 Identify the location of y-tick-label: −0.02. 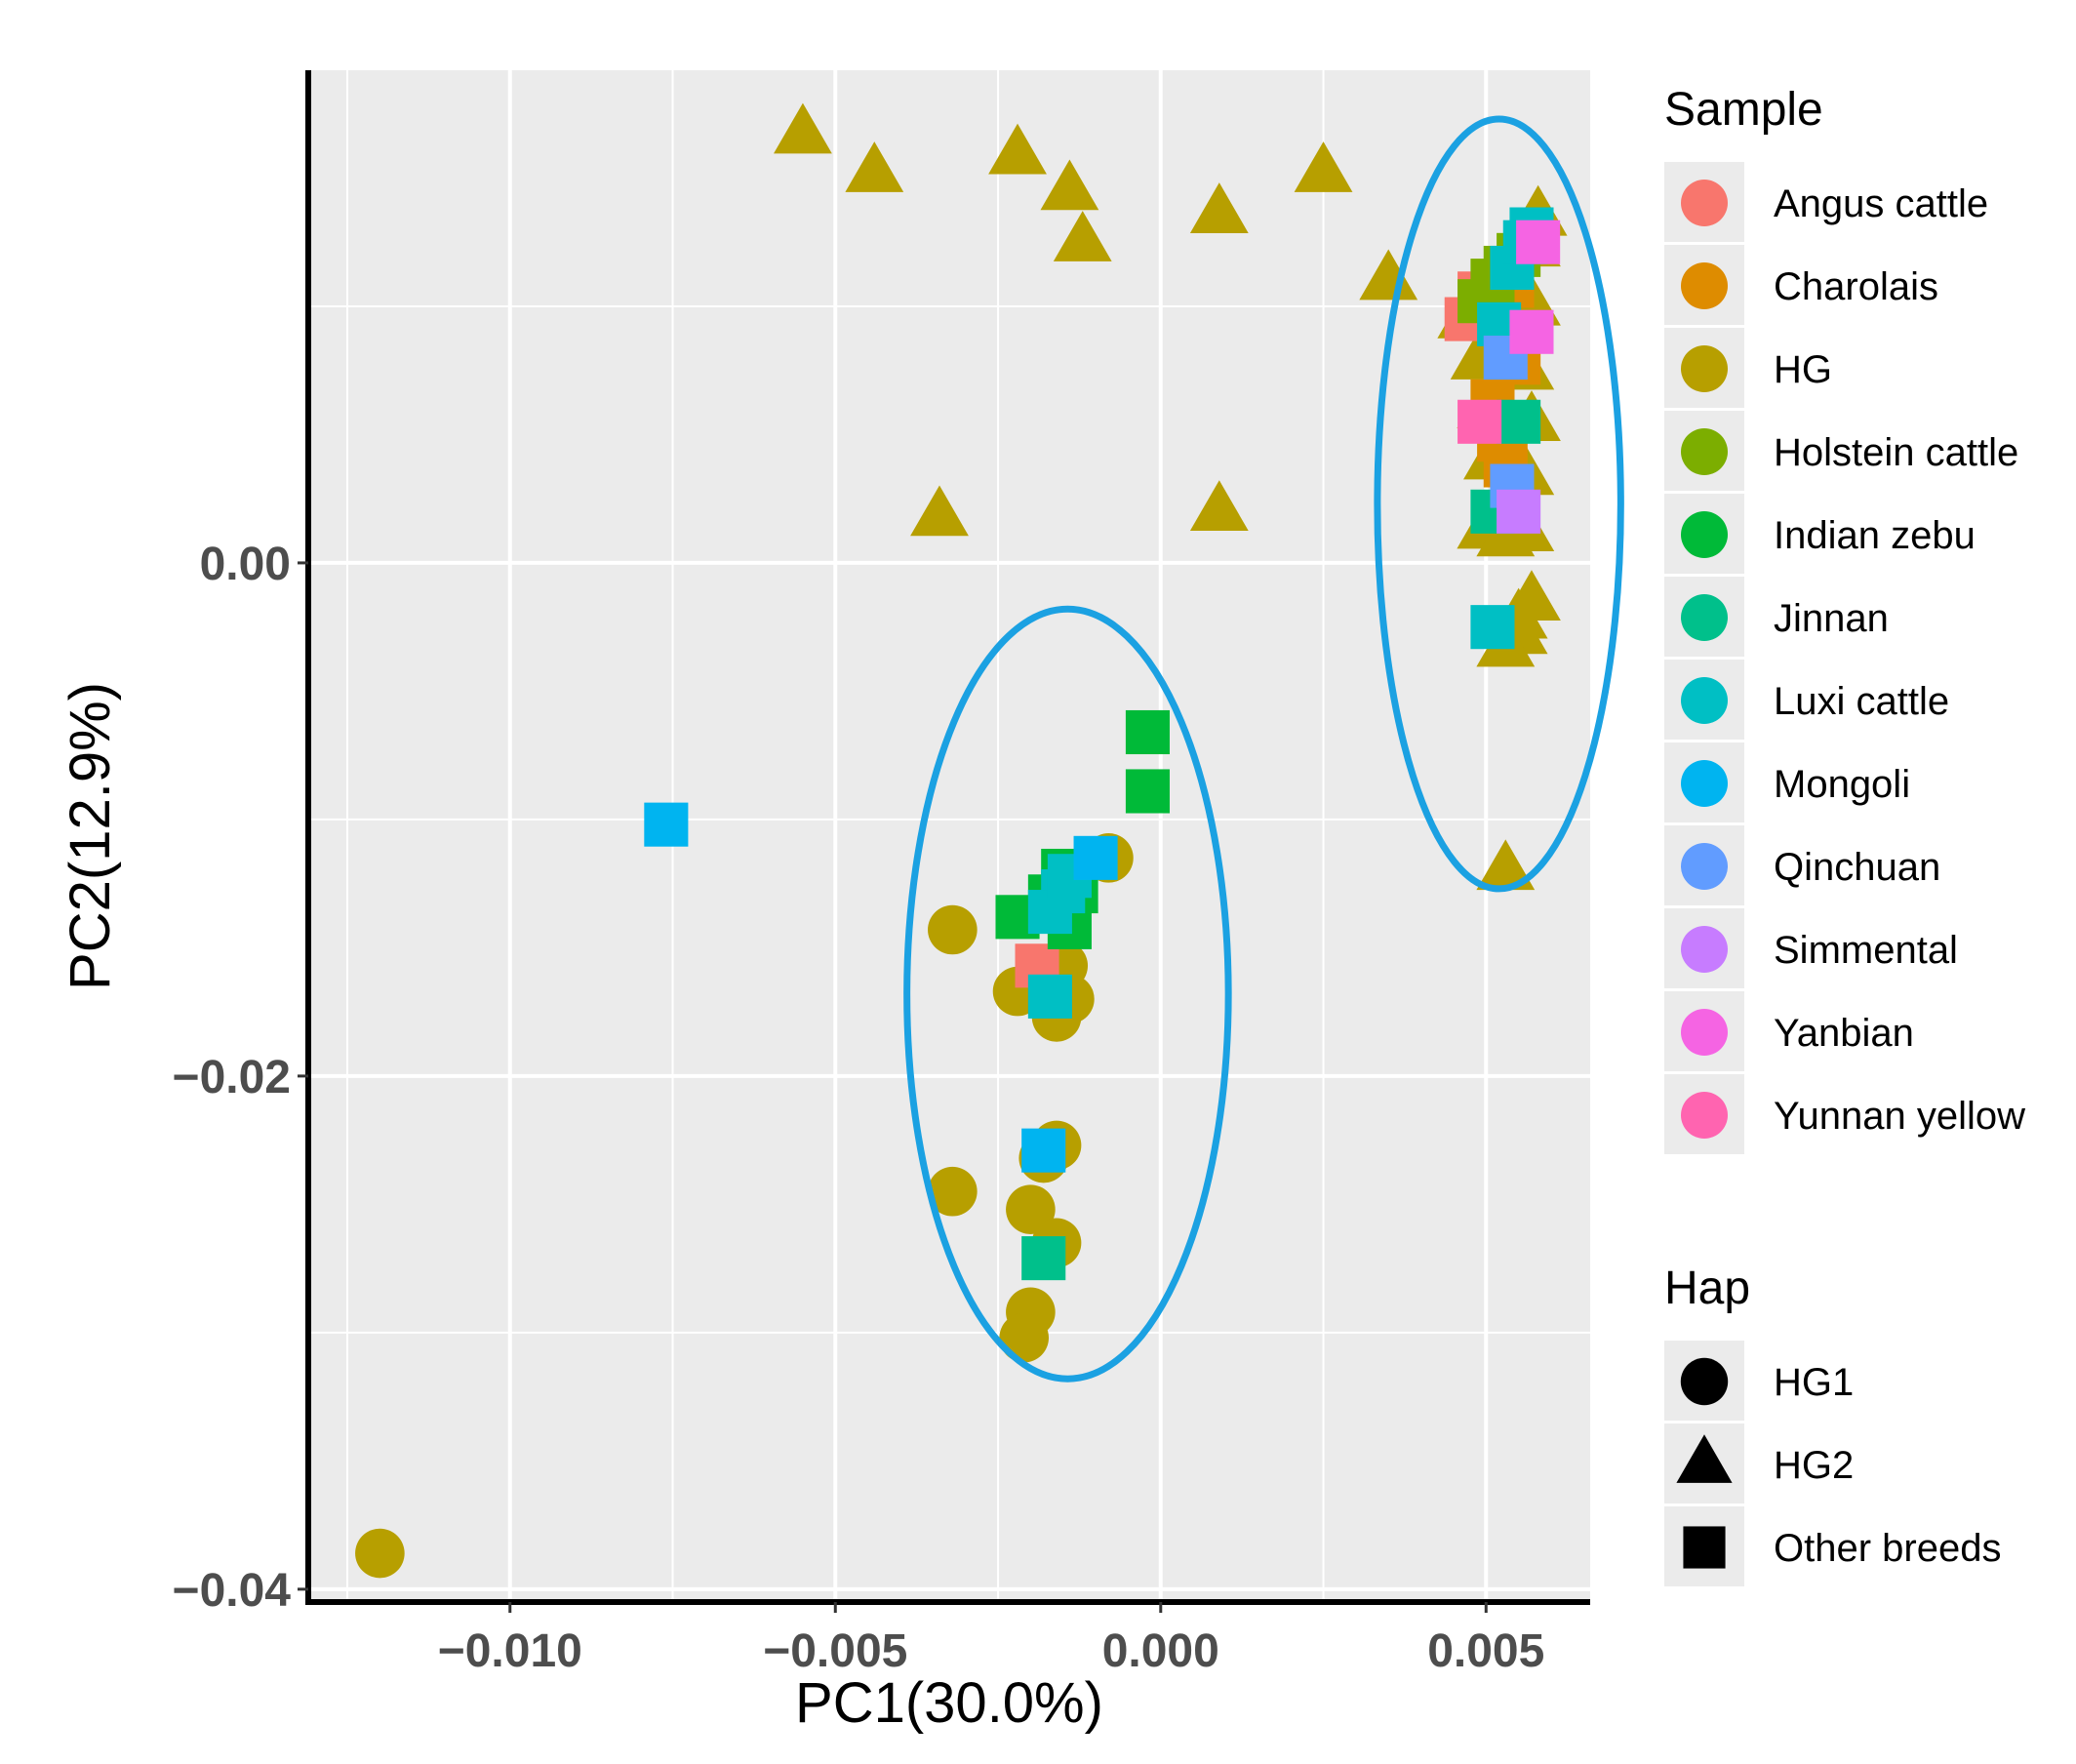
(232, 1078).